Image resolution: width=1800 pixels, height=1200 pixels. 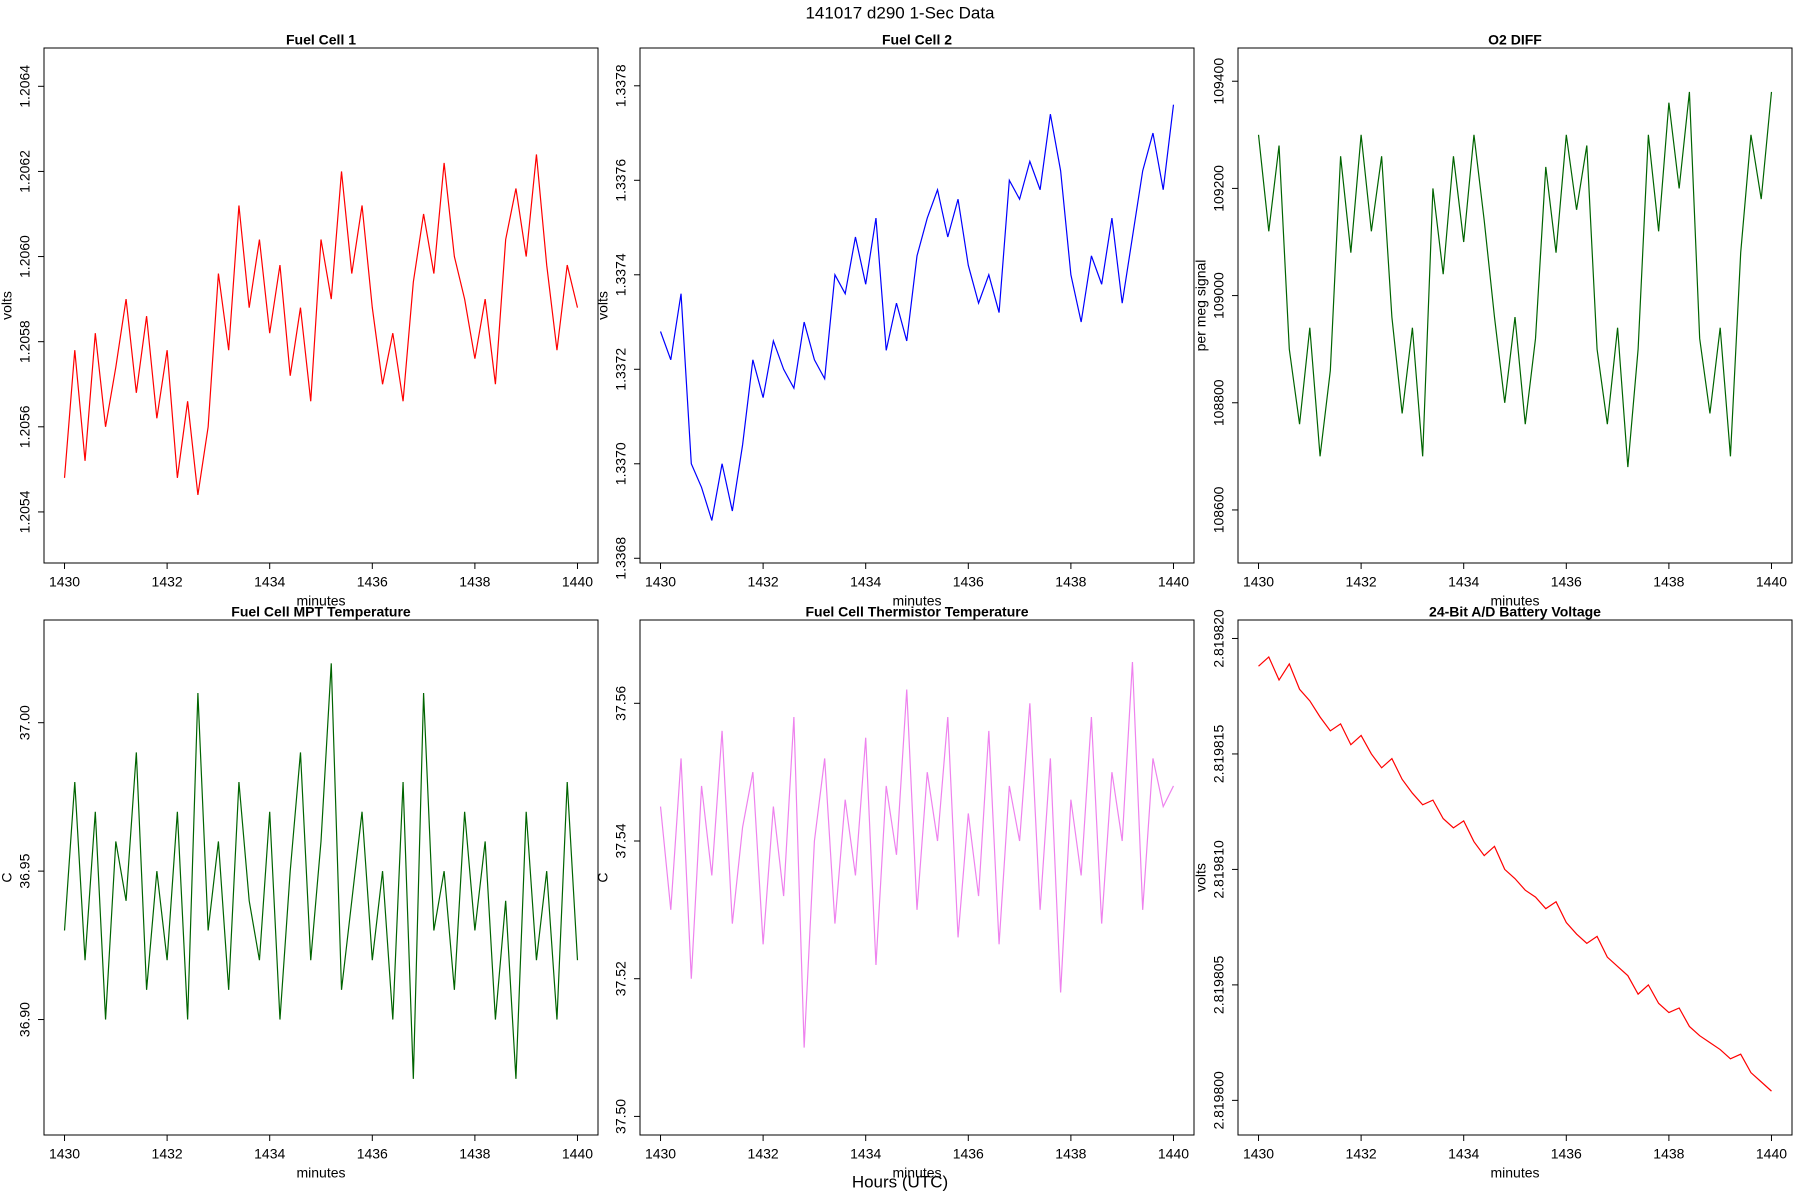 What do you see at coordinates (1219, 188) in the screenshot?
I see `y-tick-label: 109200` at bounding box center [1219, 188].